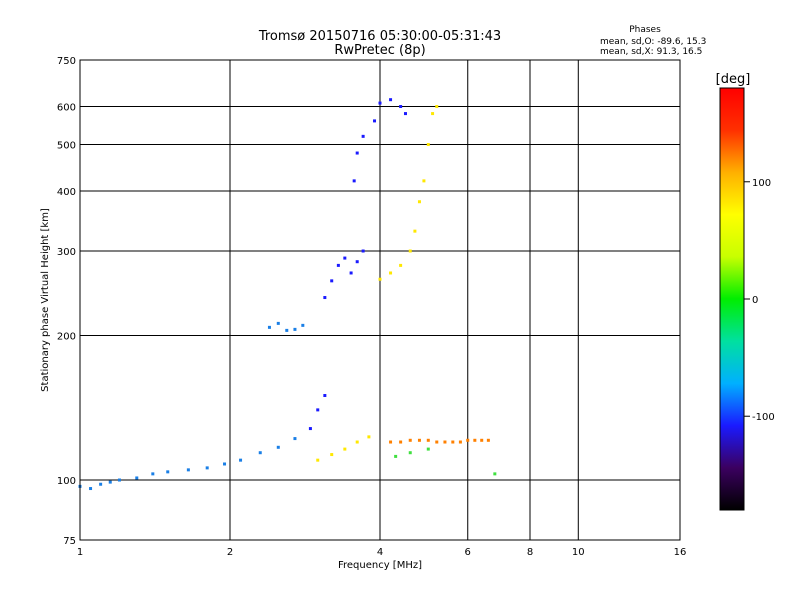 The height and width of the screenshot is (600, 800). What do you see at coordinates (66, 61) in the screenshot?
I see `y-tick-label: 750` at bounding box center [66, 61].